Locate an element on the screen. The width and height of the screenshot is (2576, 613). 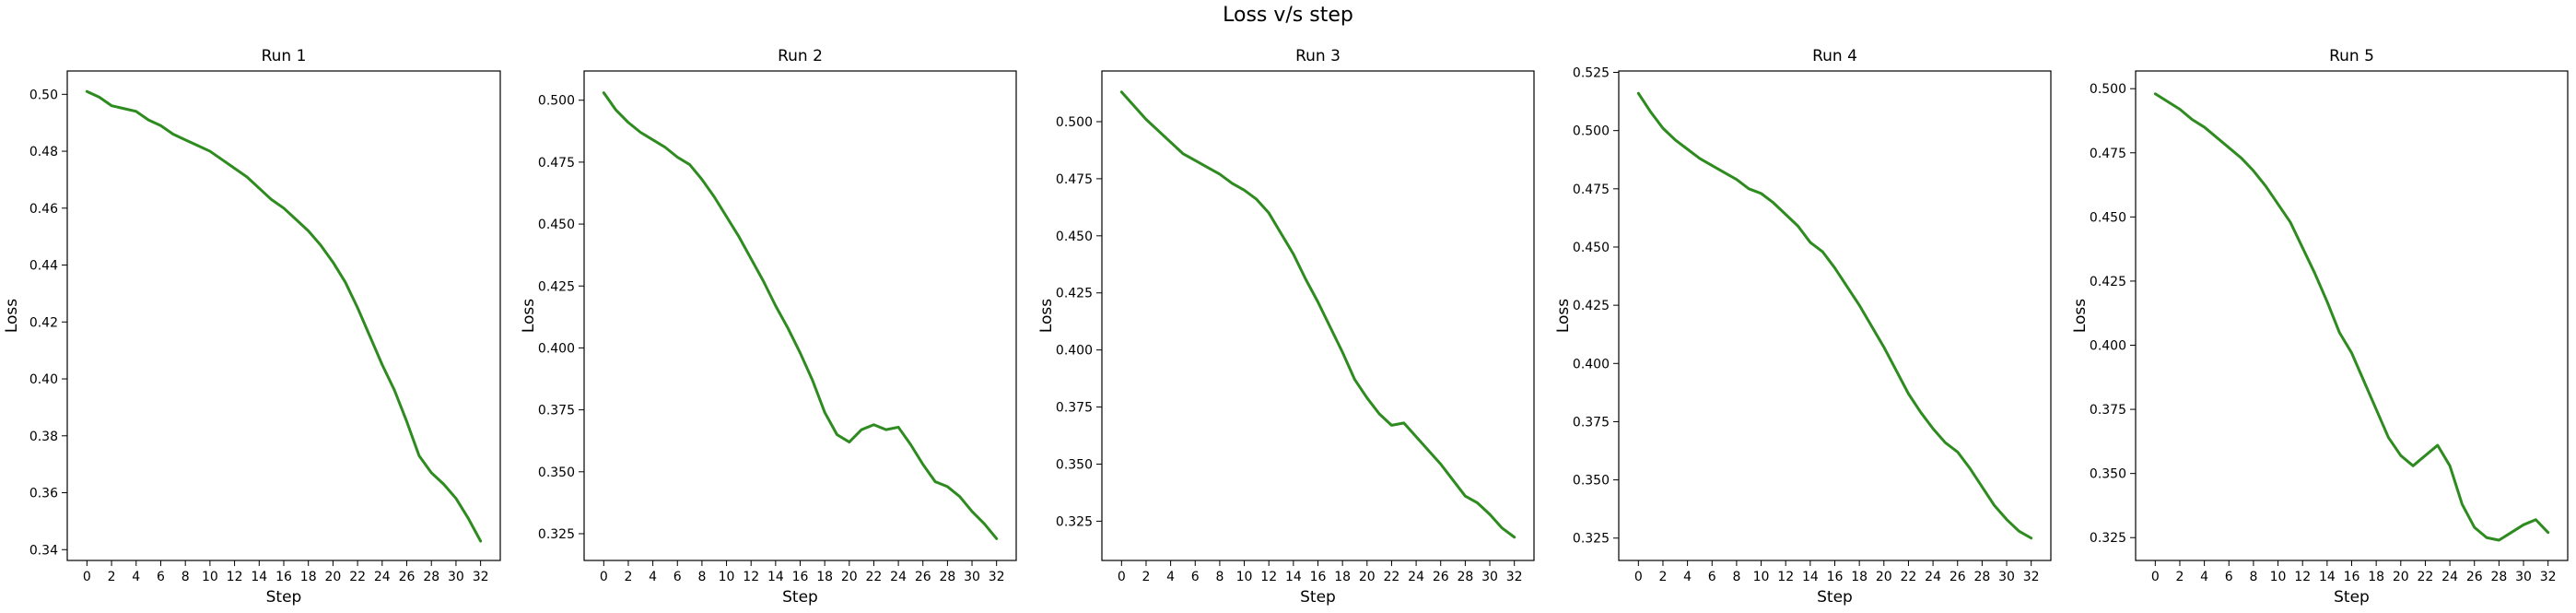
axes-frame is located at coordinates (1318, 315).